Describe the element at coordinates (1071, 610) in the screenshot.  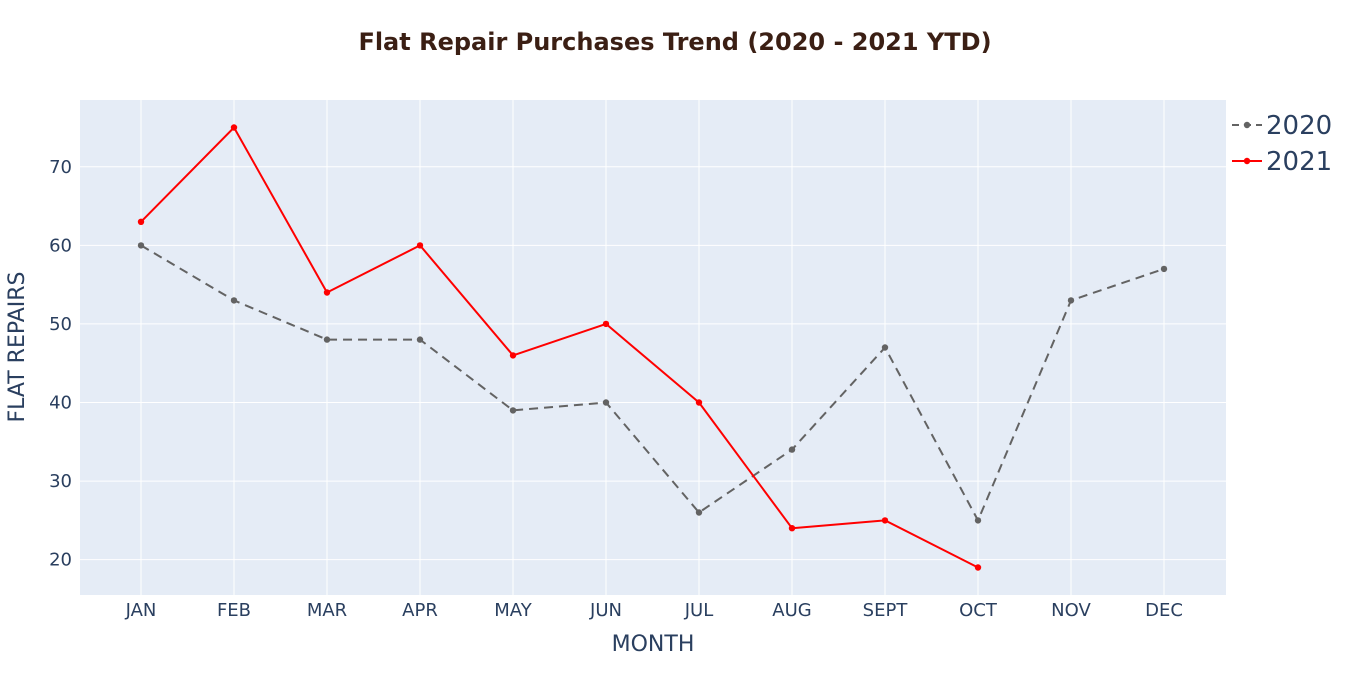
I see `x-tick-label: NOV` at that location.